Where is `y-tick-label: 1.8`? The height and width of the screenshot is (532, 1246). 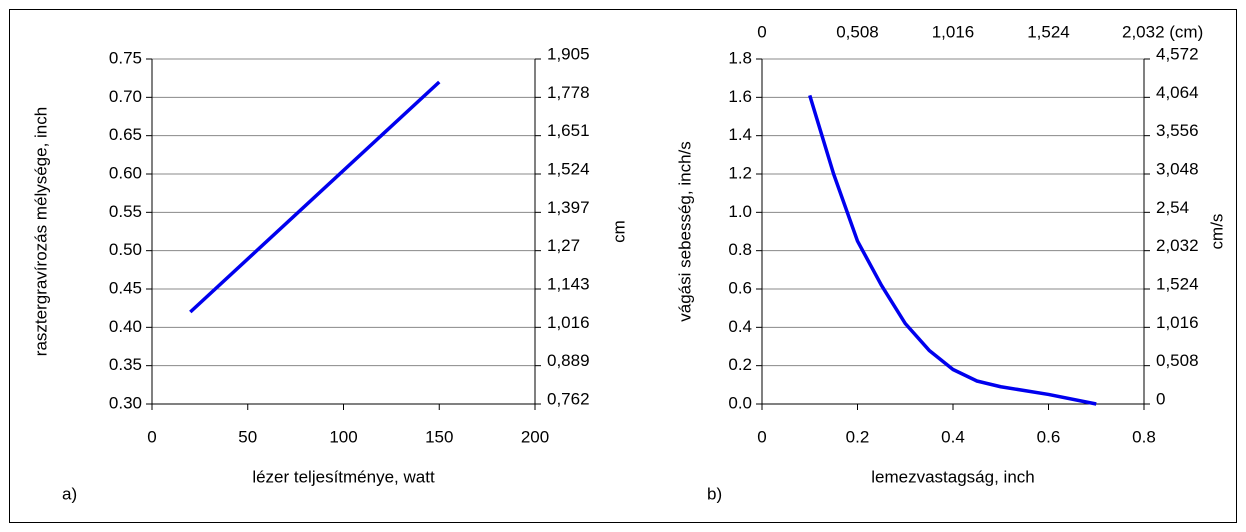 y-tick-label: 1.8 is located at coordinates (740, 57).